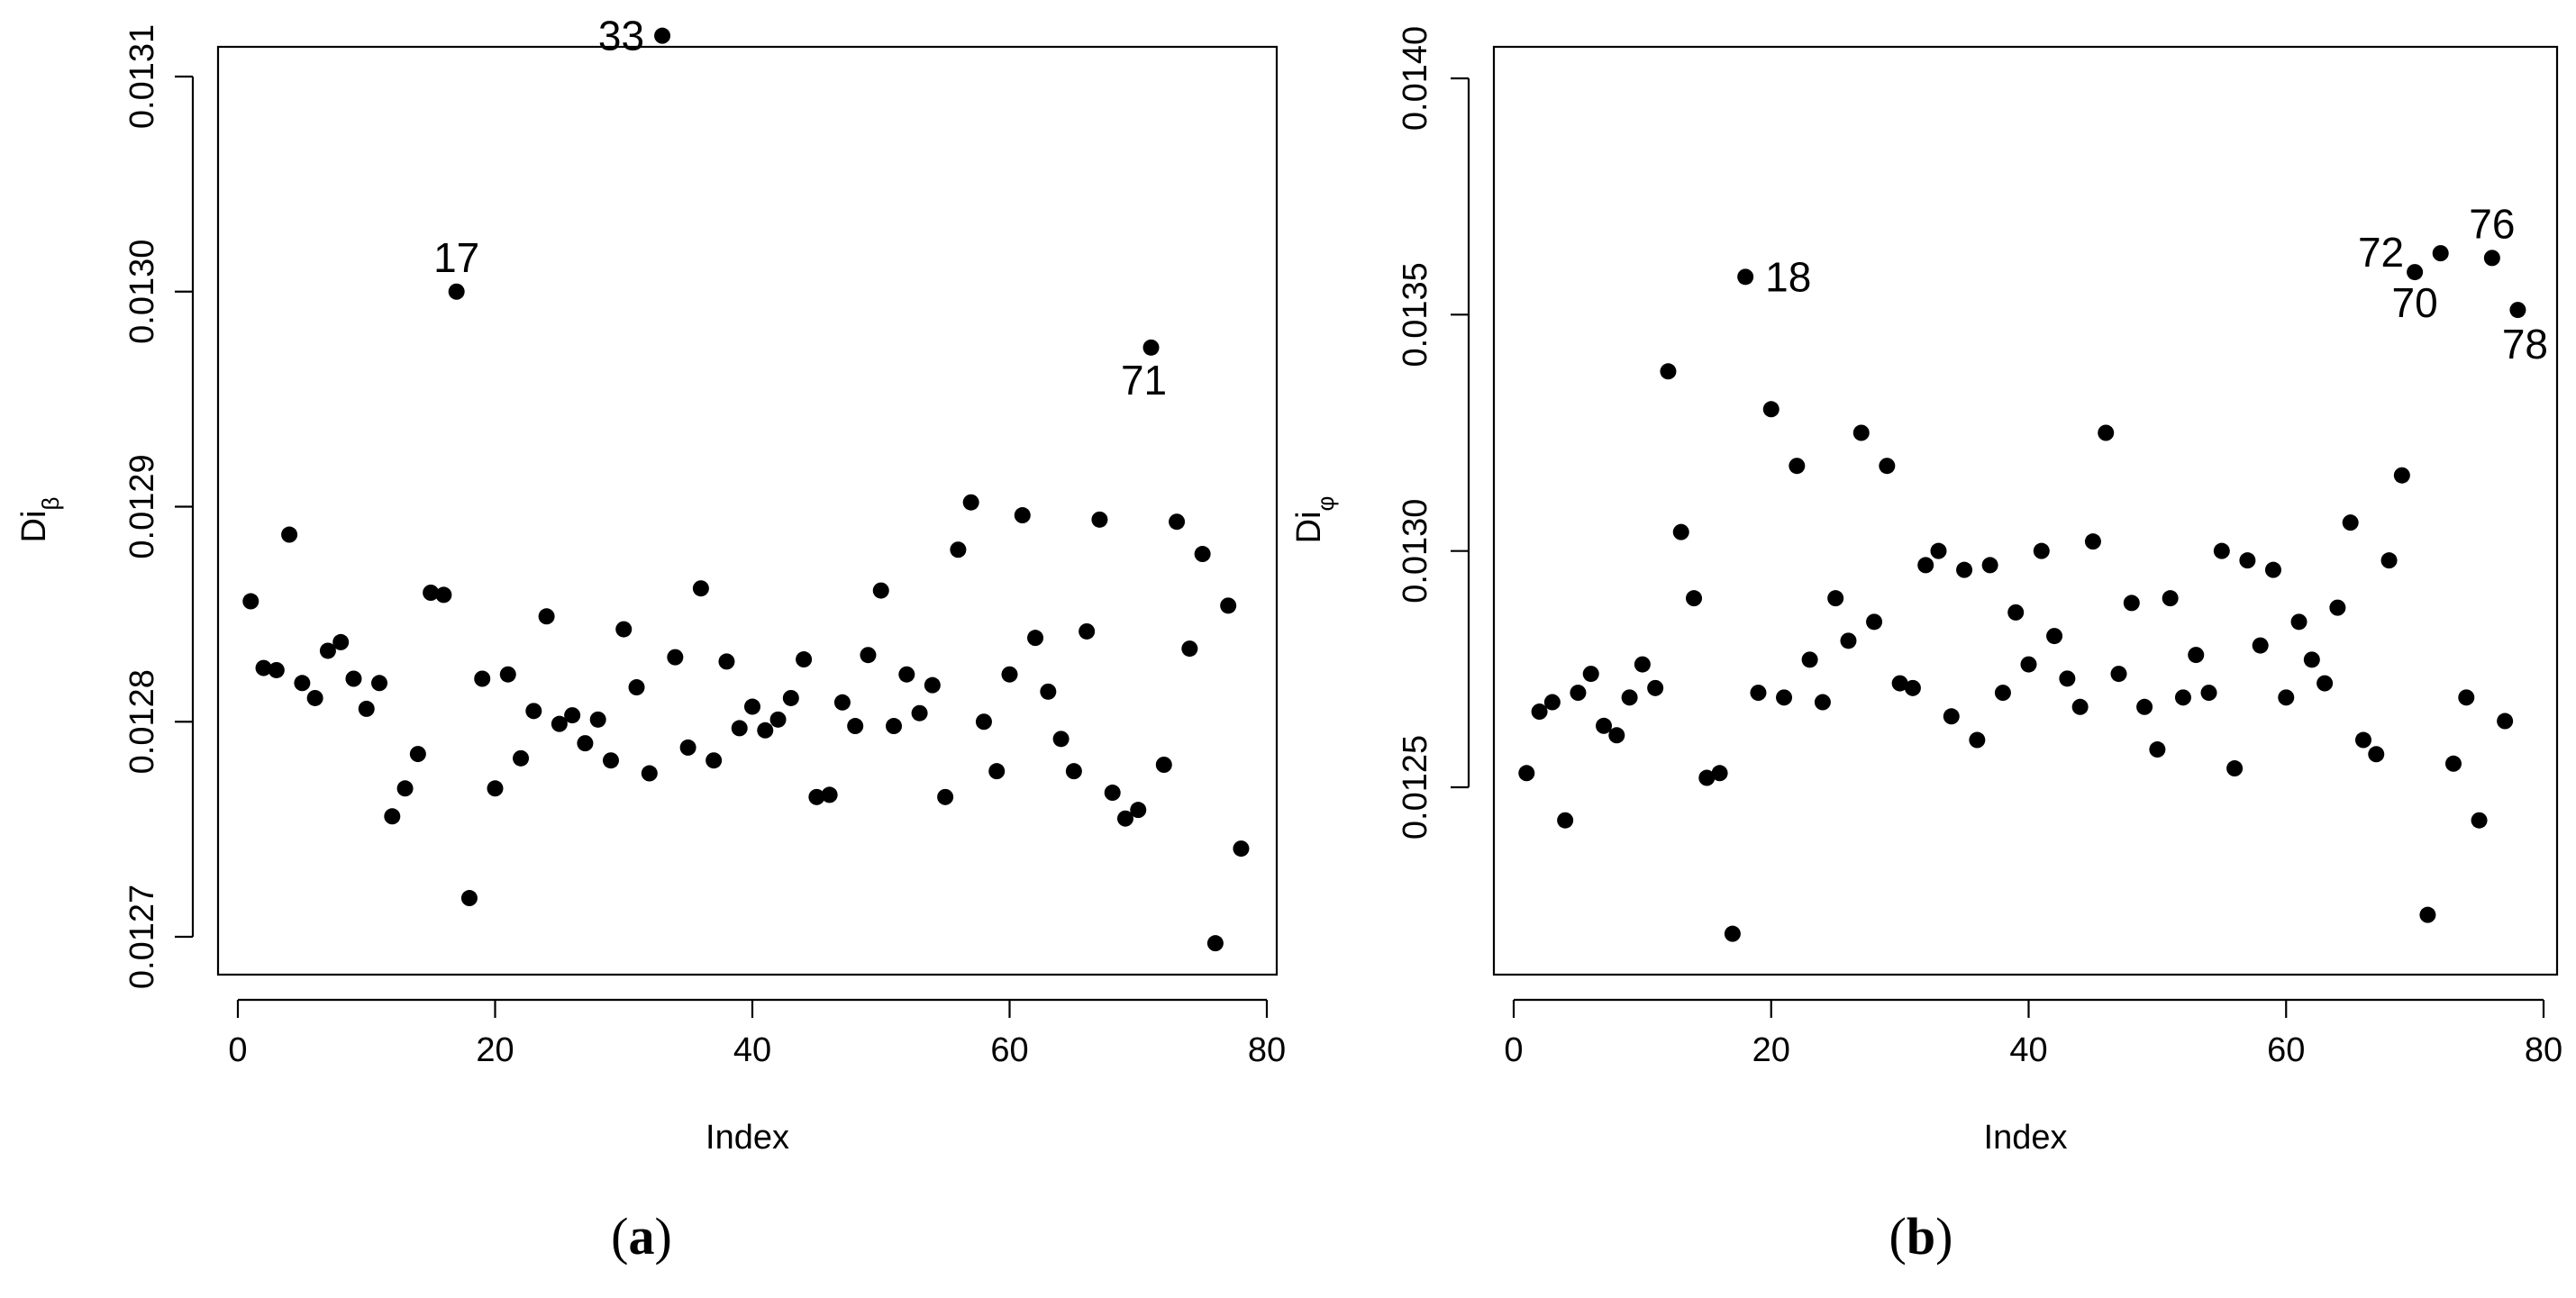 This screenshot has height=1298, width=2576. I want to click on x-tick-label: 0, so click(1513, 1050).